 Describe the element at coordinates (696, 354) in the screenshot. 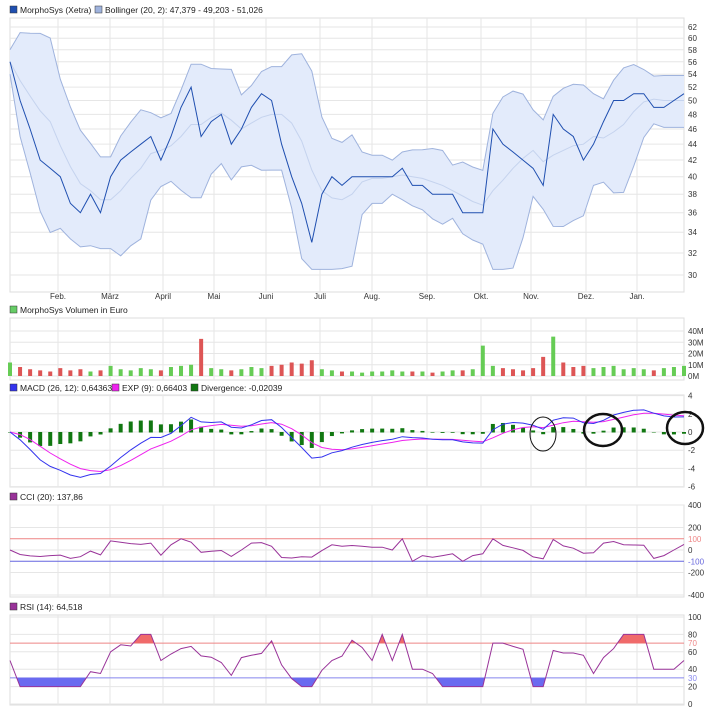

I see `y-tick-label: 20M` at that location.